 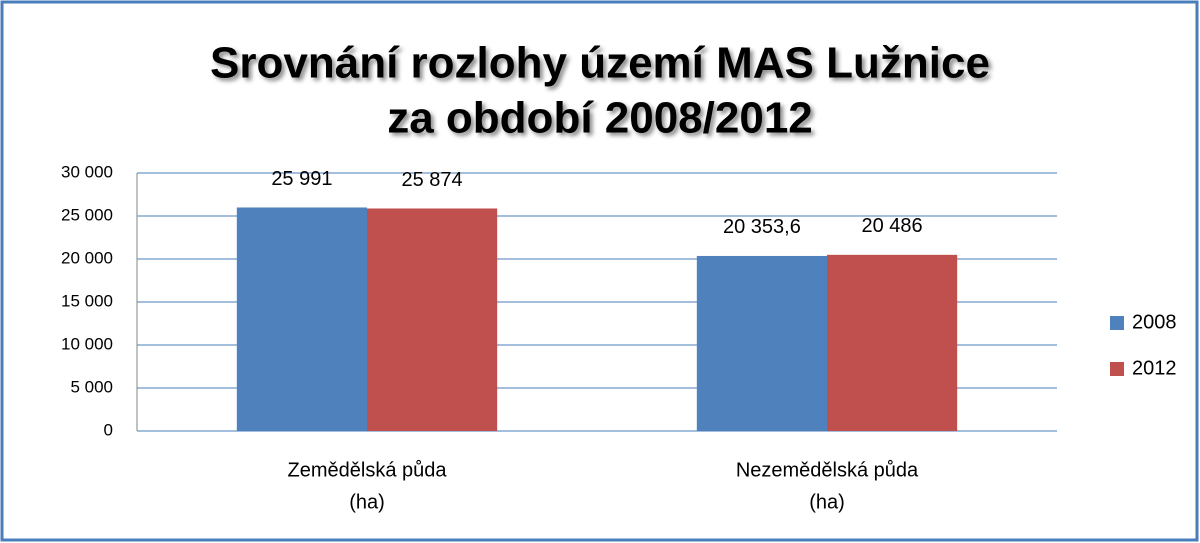 What do you see at coordinates (87, 300) in the screenshot?
I see `y-tick-label: 15 000` at bounding box center [87, 300].